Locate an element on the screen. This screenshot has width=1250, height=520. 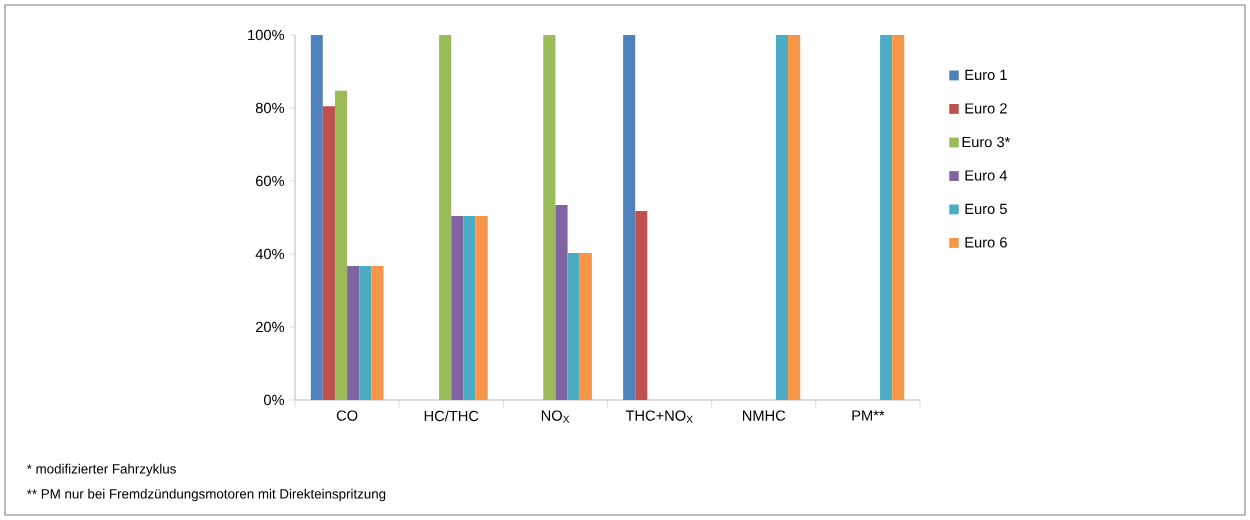
legend-label: Euro 6 is located at coordinates (986, 242).